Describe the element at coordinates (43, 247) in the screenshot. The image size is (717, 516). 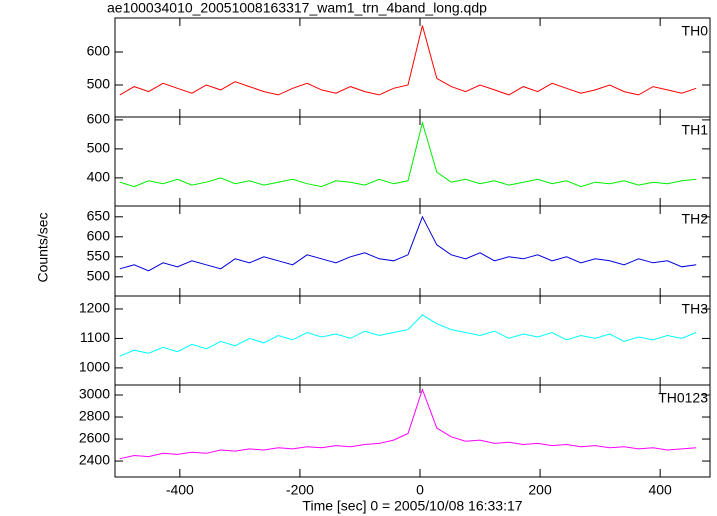
I see `y-axis-label: Counts/sec` at that location.